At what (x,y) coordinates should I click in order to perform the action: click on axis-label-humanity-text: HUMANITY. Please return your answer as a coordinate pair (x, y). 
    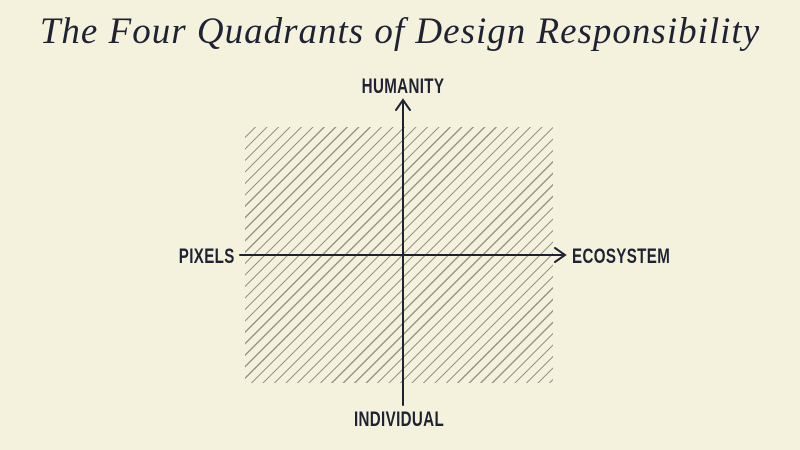
    Looking at the image, I should click on (403, 86).